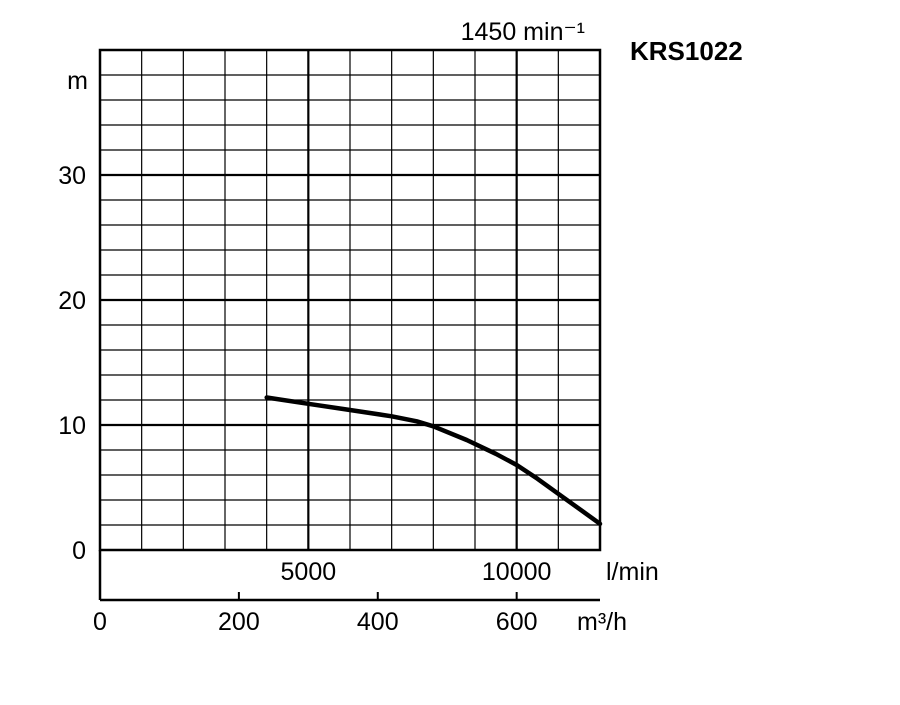 This screenshot has width=900, height=705. What do you see at coordinates (100, 622) in the screenshot?
I see `x-tick-label-m3h: 0` at bounding box center [100, 622].